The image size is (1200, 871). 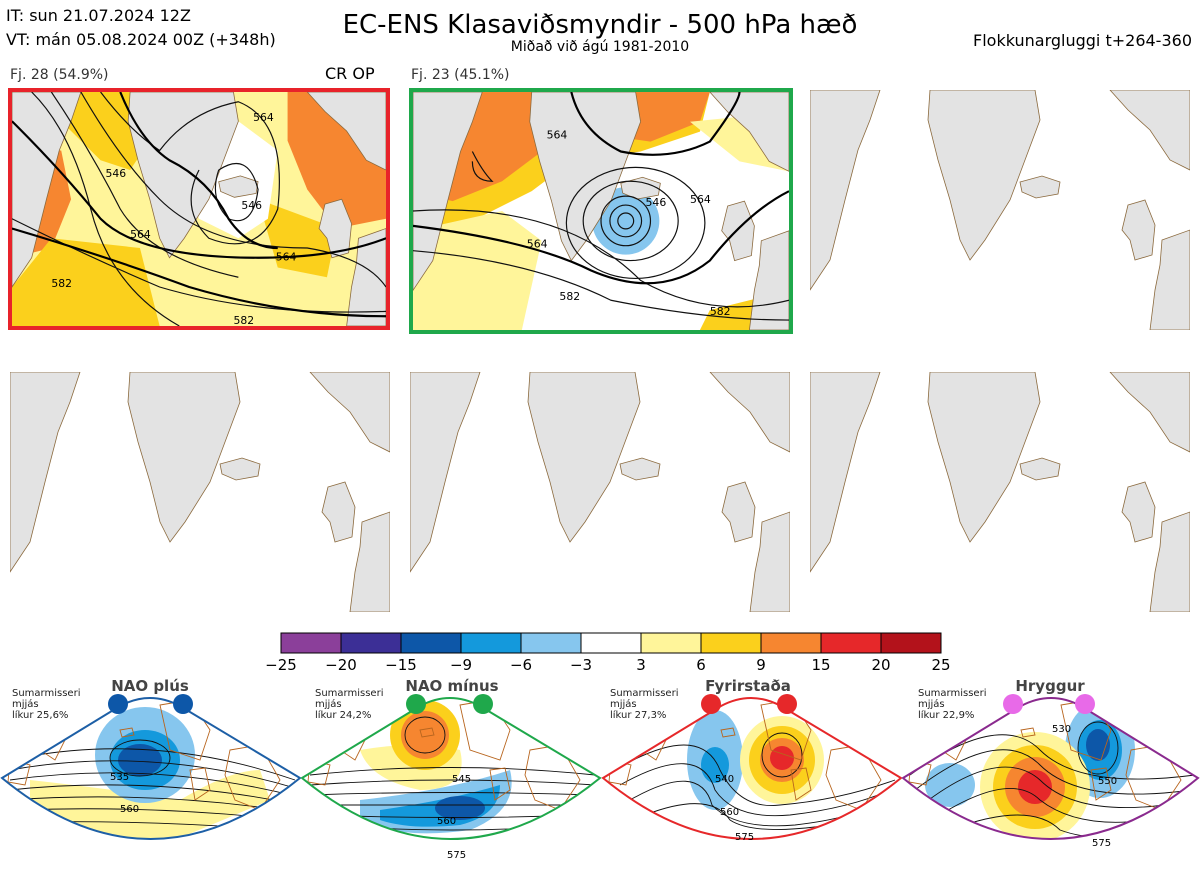 I want to click on colorbar-tick-label: 20, so click(x=881, y=665).